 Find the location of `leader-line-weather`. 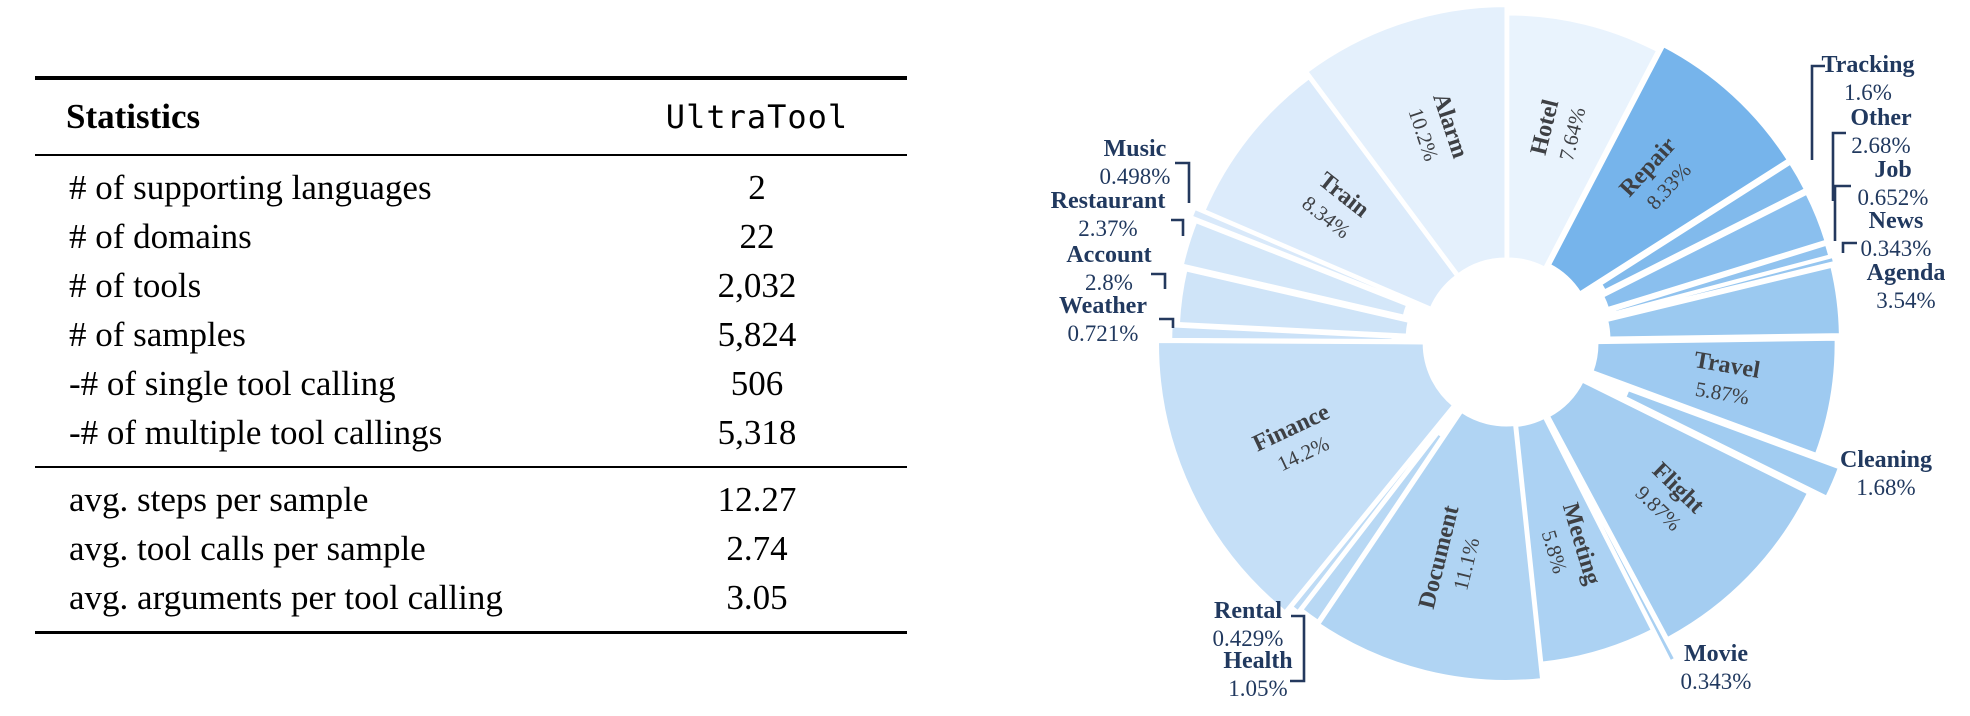

leader-line-weather is located at coordinates (1167, 322).